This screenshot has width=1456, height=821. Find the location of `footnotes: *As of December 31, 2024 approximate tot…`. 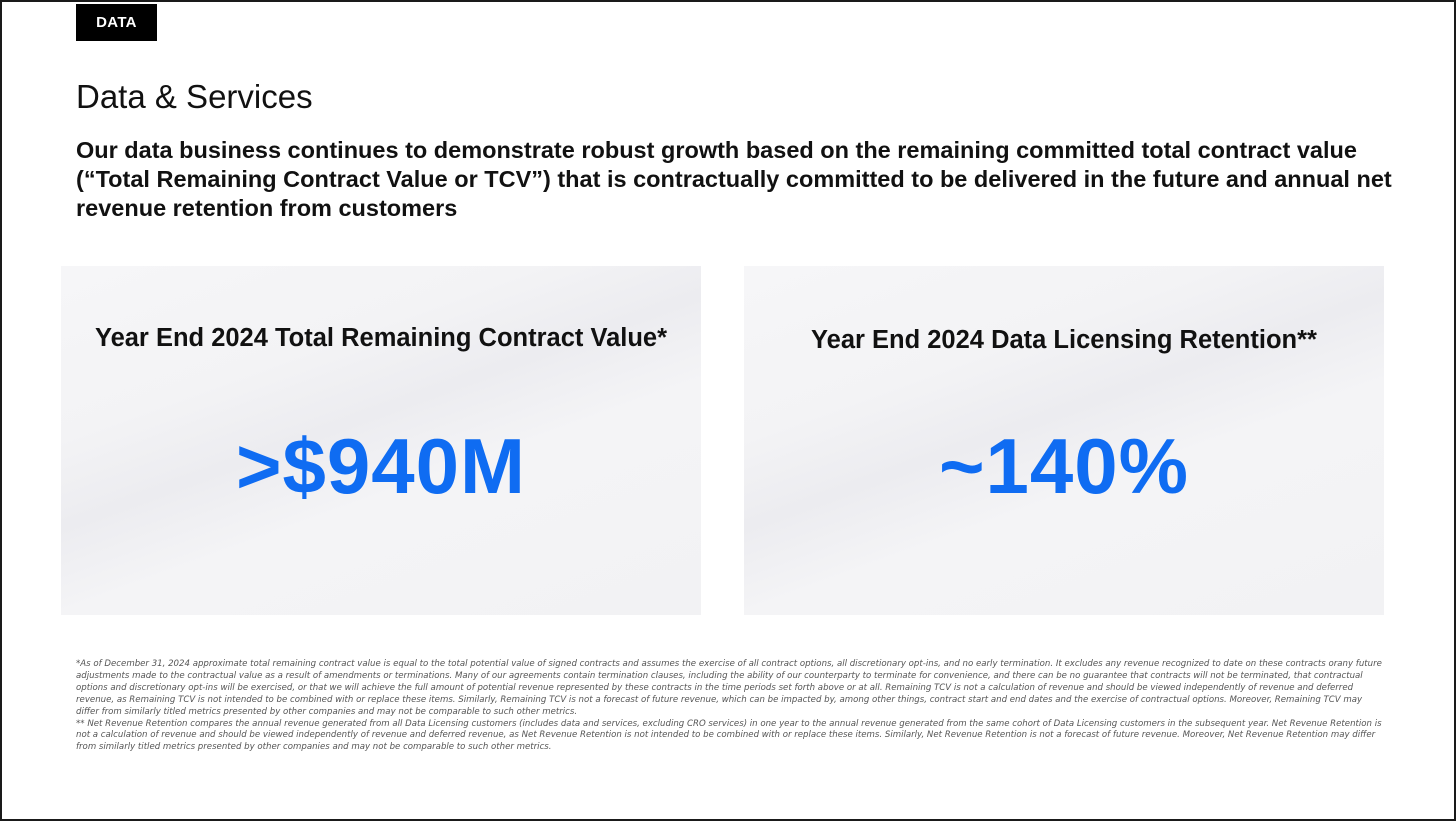

footnotes: *As of December 31, 2024 approximate tot… is located at coordinates (731, 706).